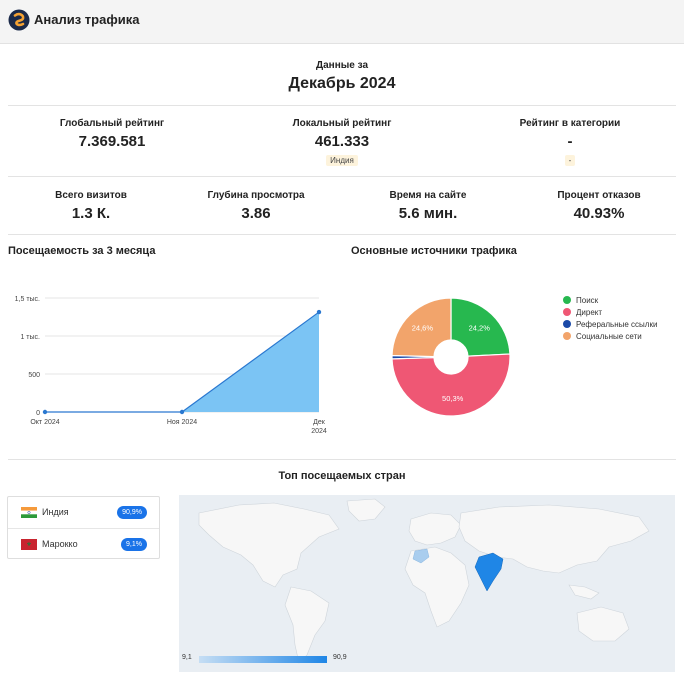 The width and height of the screenshot is (684, 680). I want to click on bounce-rate: Процент отказов 40.93%, so click(599, 206).